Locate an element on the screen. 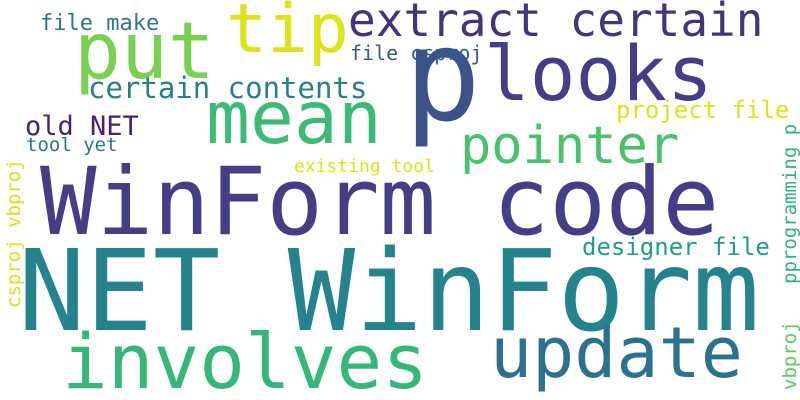 This screenshot has width=800, height=400. word-tip: tip is located at coordinates (287, 34).